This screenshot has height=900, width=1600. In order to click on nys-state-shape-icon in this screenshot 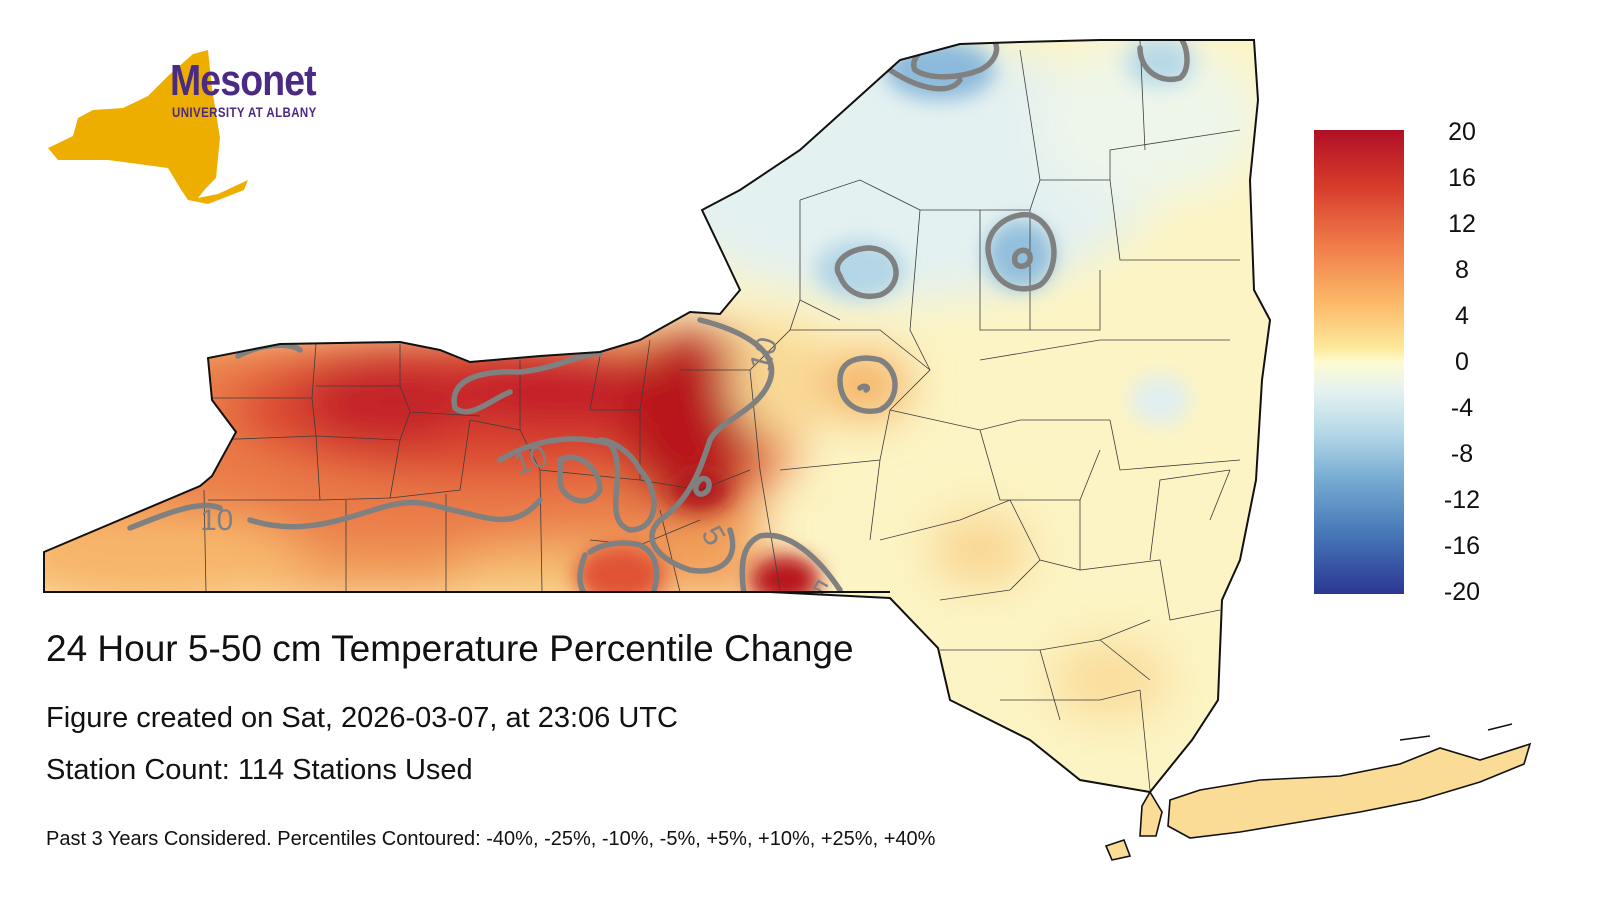, I will do `click(148, 127)`.